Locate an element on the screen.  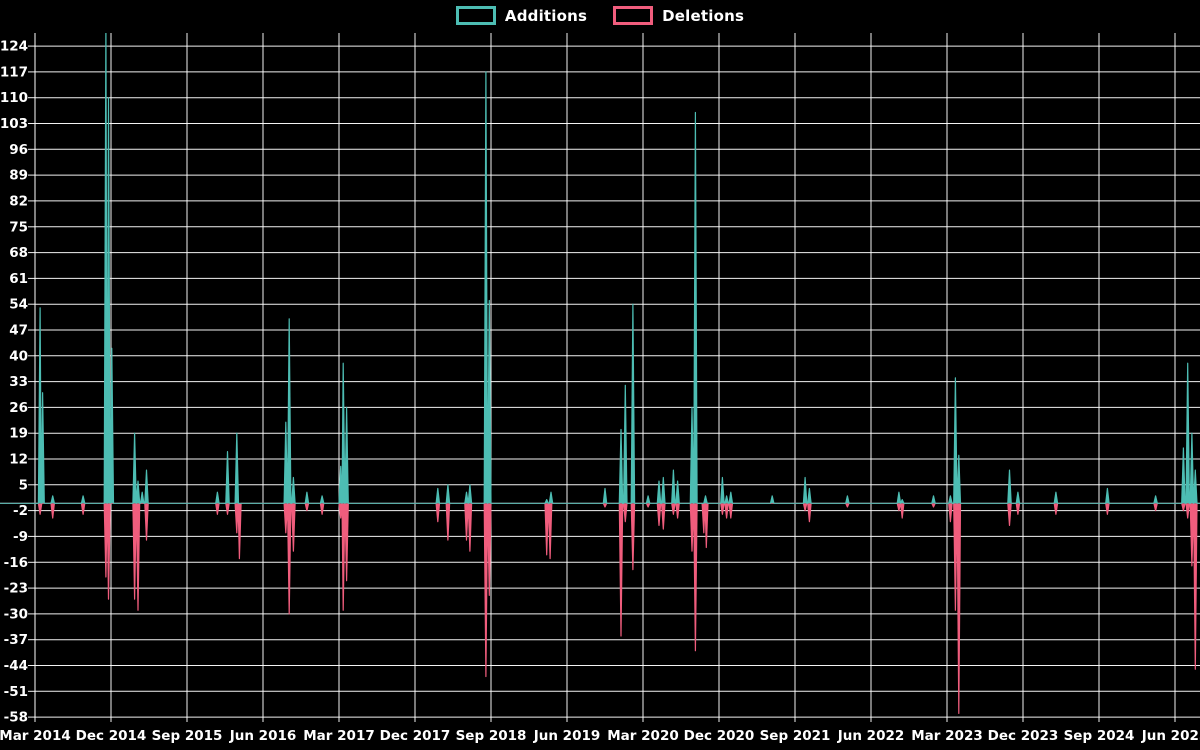
svg-text: -23 is located at coordinates (16, 589).